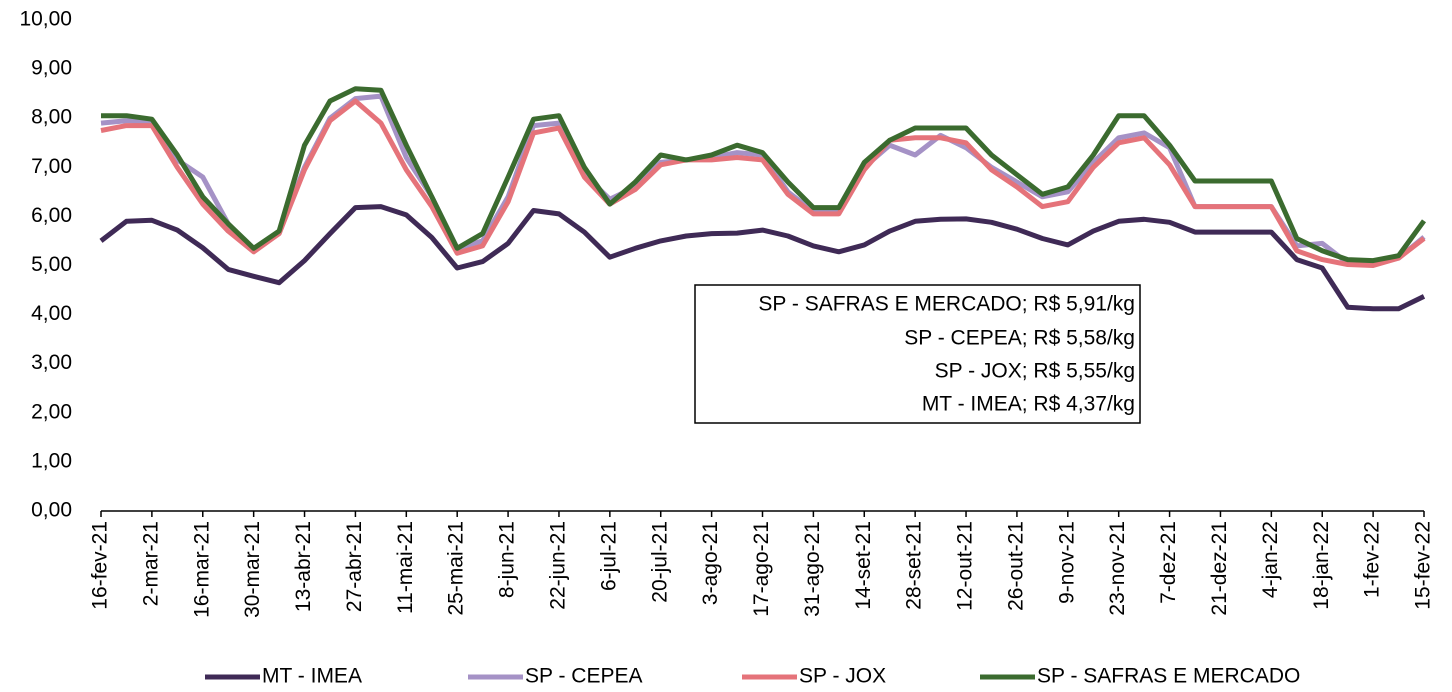  What do you see at coordinates (303, 566) in the screenshot?
I see `x-tick-label: 13-abr-21` at bounding box center [303, 566].